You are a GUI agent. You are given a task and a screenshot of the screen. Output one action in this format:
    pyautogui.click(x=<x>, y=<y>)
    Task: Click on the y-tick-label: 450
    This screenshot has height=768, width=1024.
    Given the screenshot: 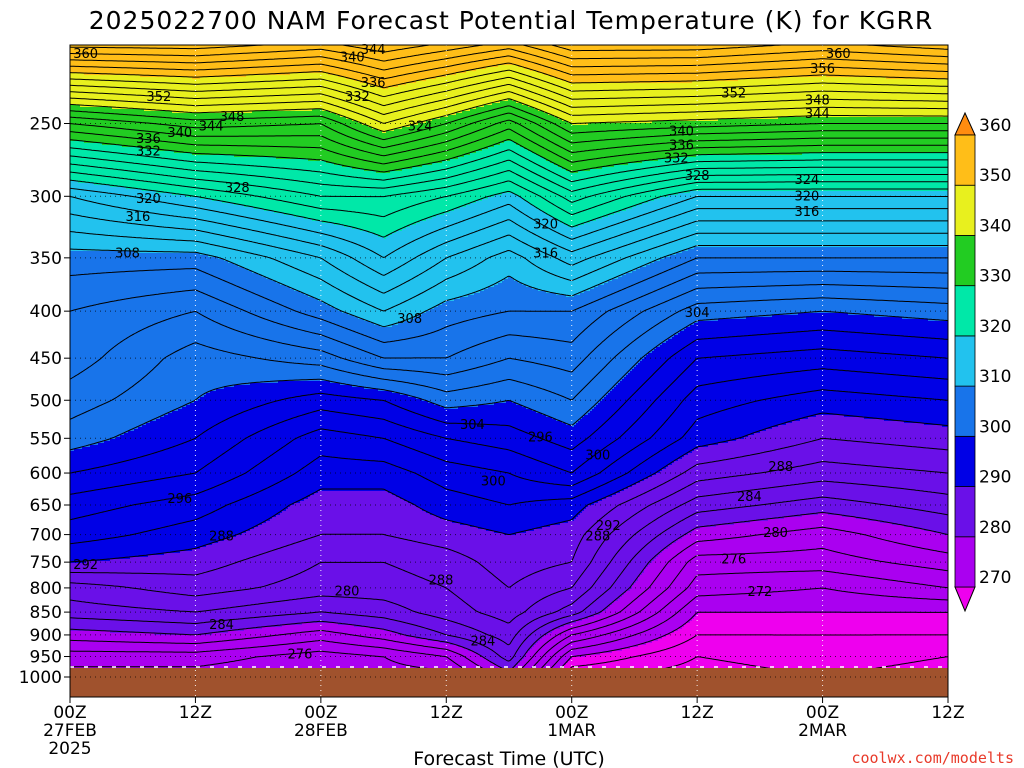 What is the action you would take?
    pyautogui.click(x=46, y=359)
    